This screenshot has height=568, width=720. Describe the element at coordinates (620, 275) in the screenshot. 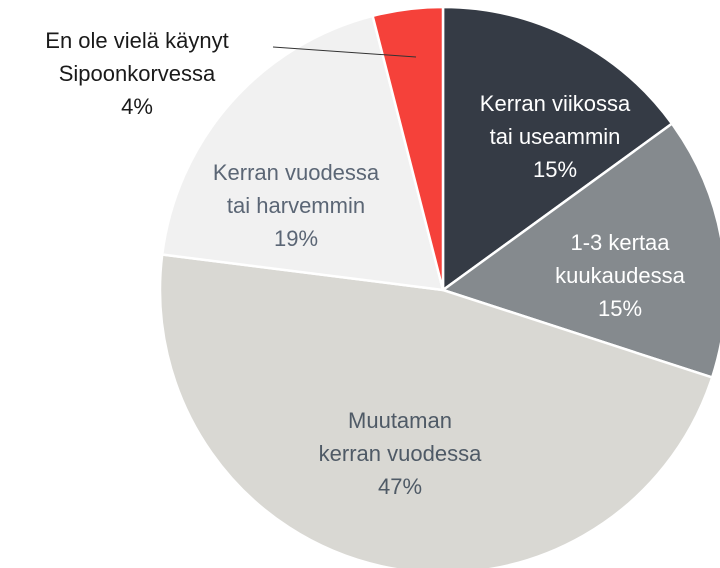

I see `slice-label: kuukaudessa` at that location.